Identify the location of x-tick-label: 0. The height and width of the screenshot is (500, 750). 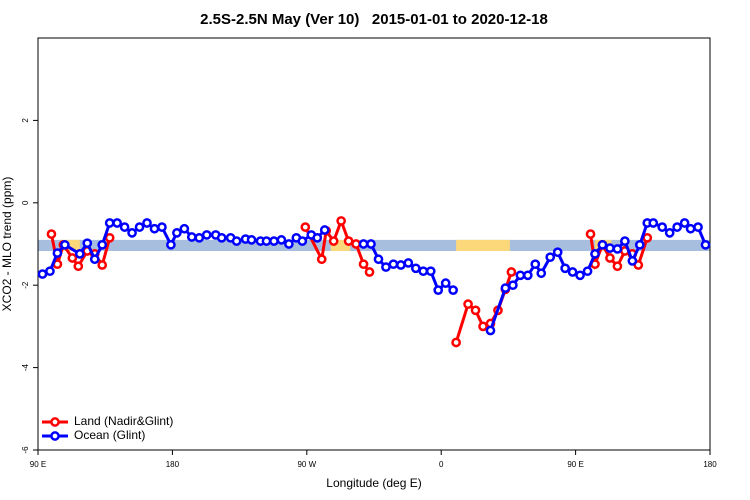
(441, 464).